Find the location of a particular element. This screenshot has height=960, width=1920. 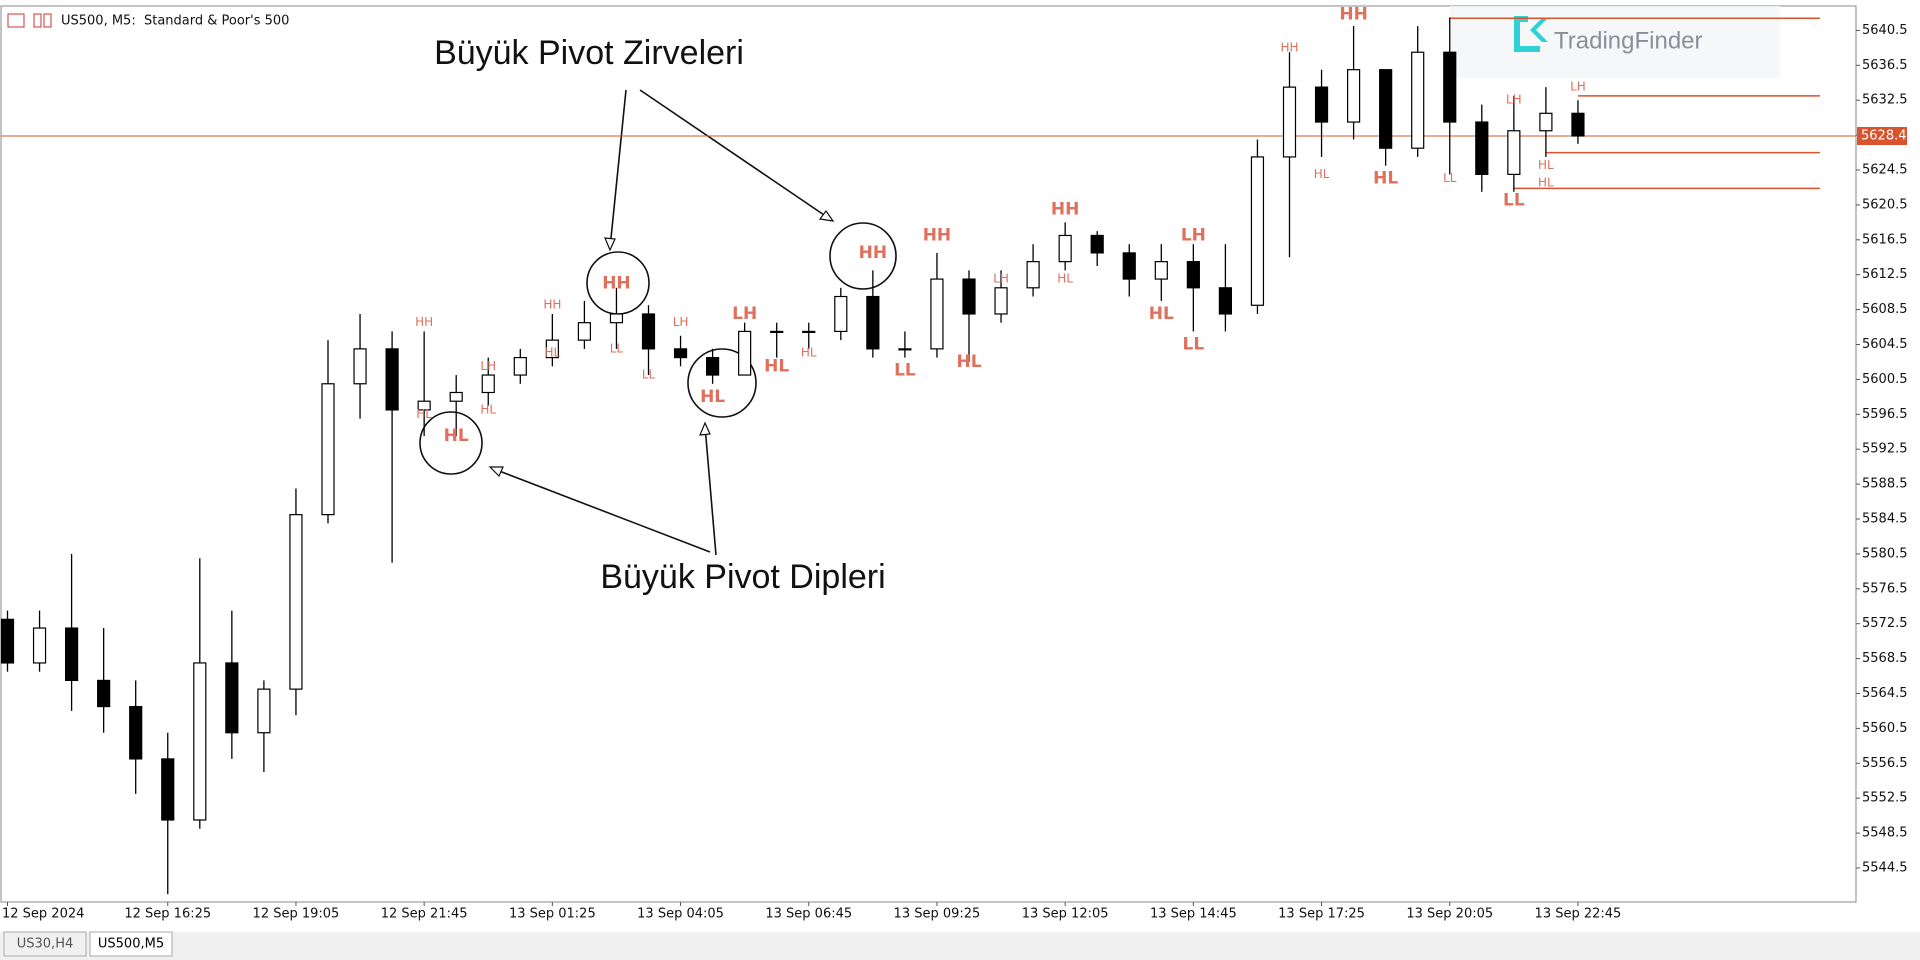

y-tick-label: 5636.5 is located at coordinates (1885, 65).